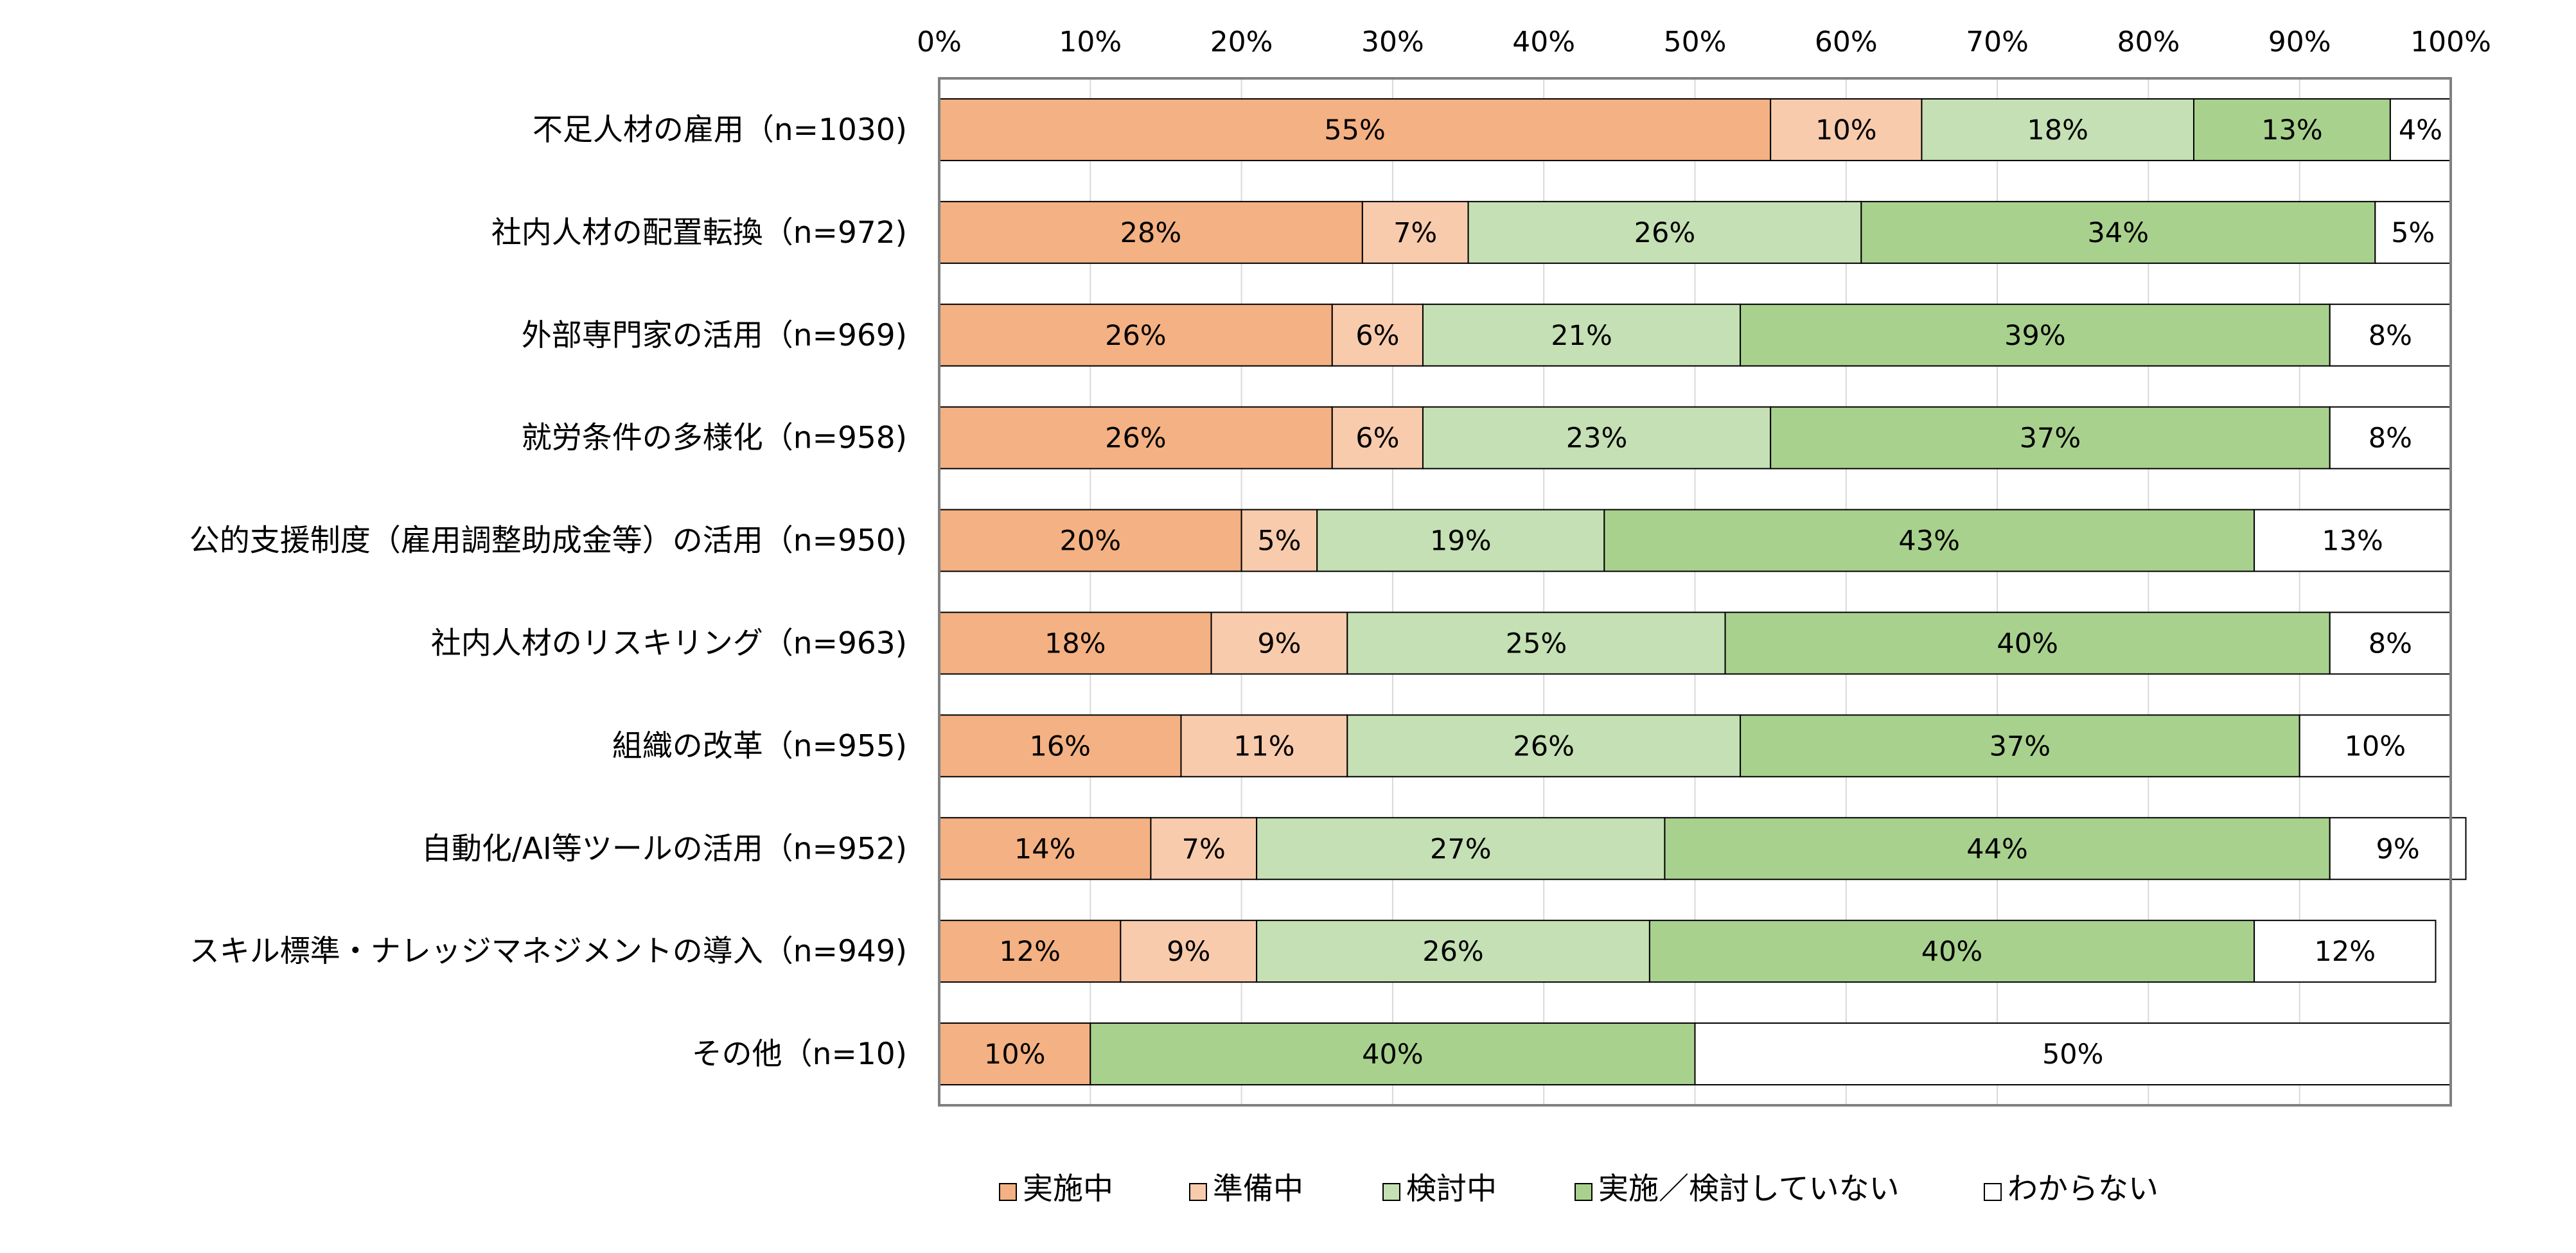  What do you see at coordinates (1090, 42) in the screenshot?
I see `x-tick-label: 10%` at bounding box center [1090, 42].